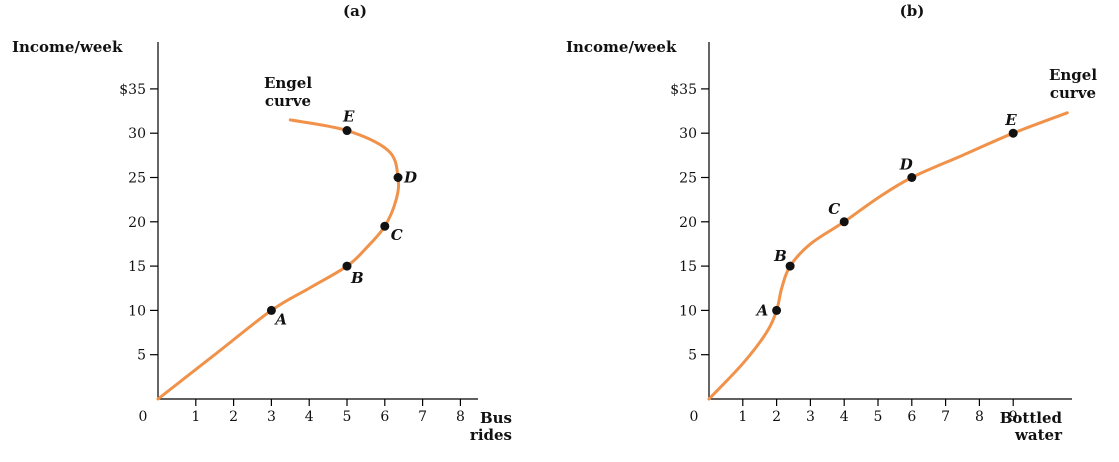  What do you see at coordinates (1038, 435) in the screenshot?
I see `x-axis-label: water` at bounding box center [1038, 435].